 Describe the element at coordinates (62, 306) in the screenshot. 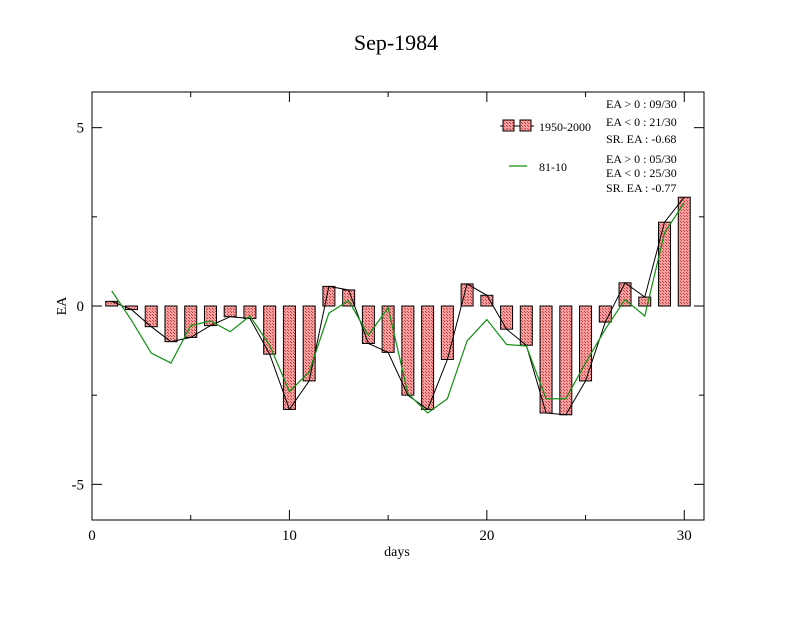

I see `y-axis-label: EA` at that location.